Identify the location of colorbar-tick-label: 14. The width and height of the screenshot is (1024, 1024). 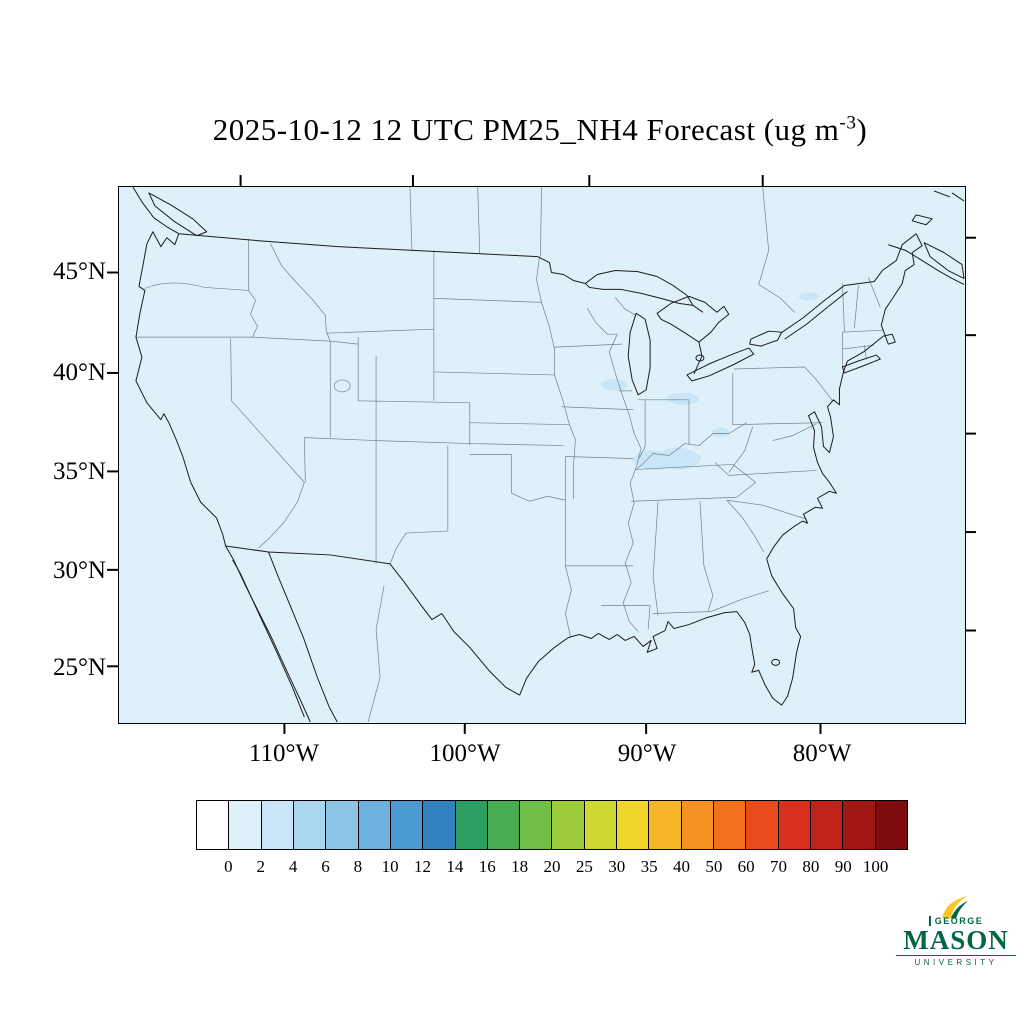
(455, 866).